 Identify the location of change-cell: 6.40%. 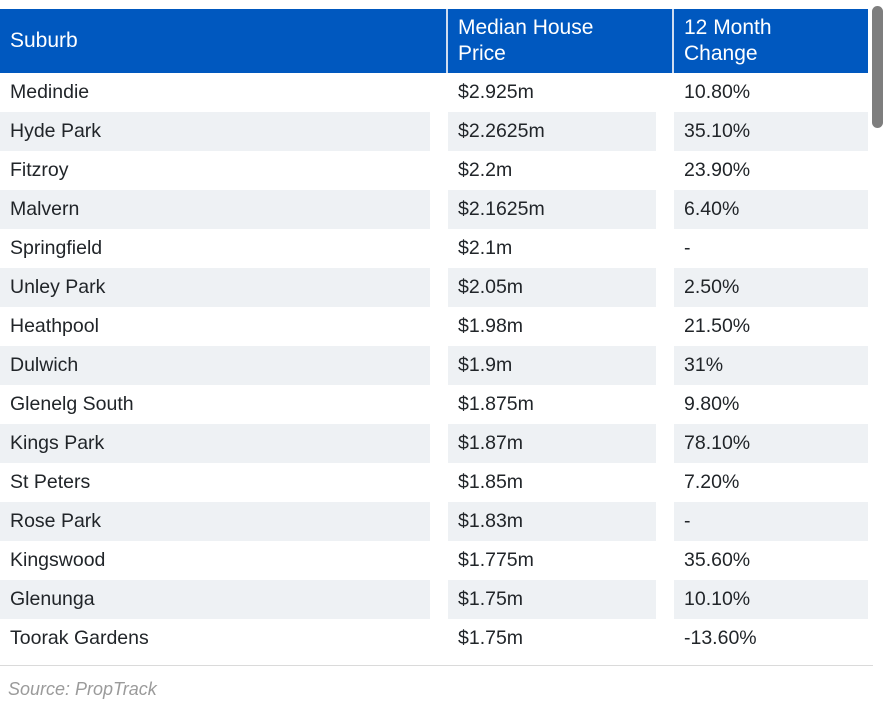
(770, 209).